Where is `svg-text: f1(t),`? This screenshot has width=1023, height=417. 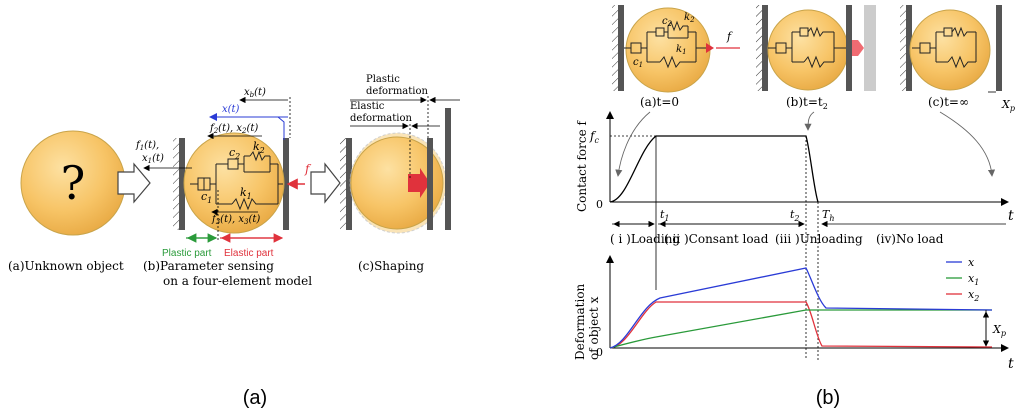 svg-text: f1(t), is located at coordinates (147, 146).